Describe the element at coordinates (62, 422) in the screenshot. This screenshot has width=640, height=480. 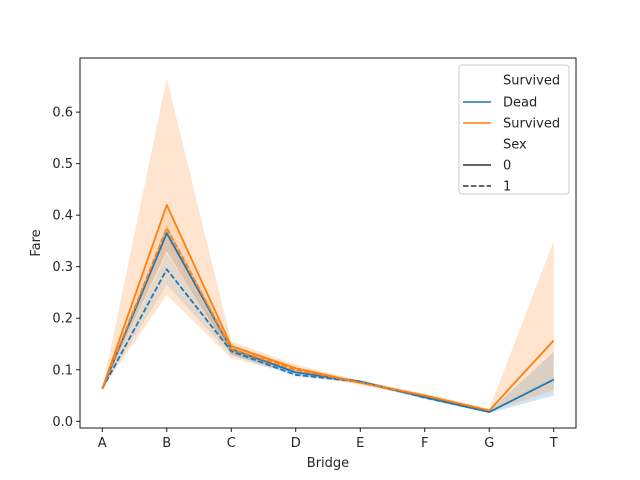
I see `y-tick-label: 0.0` at that location.